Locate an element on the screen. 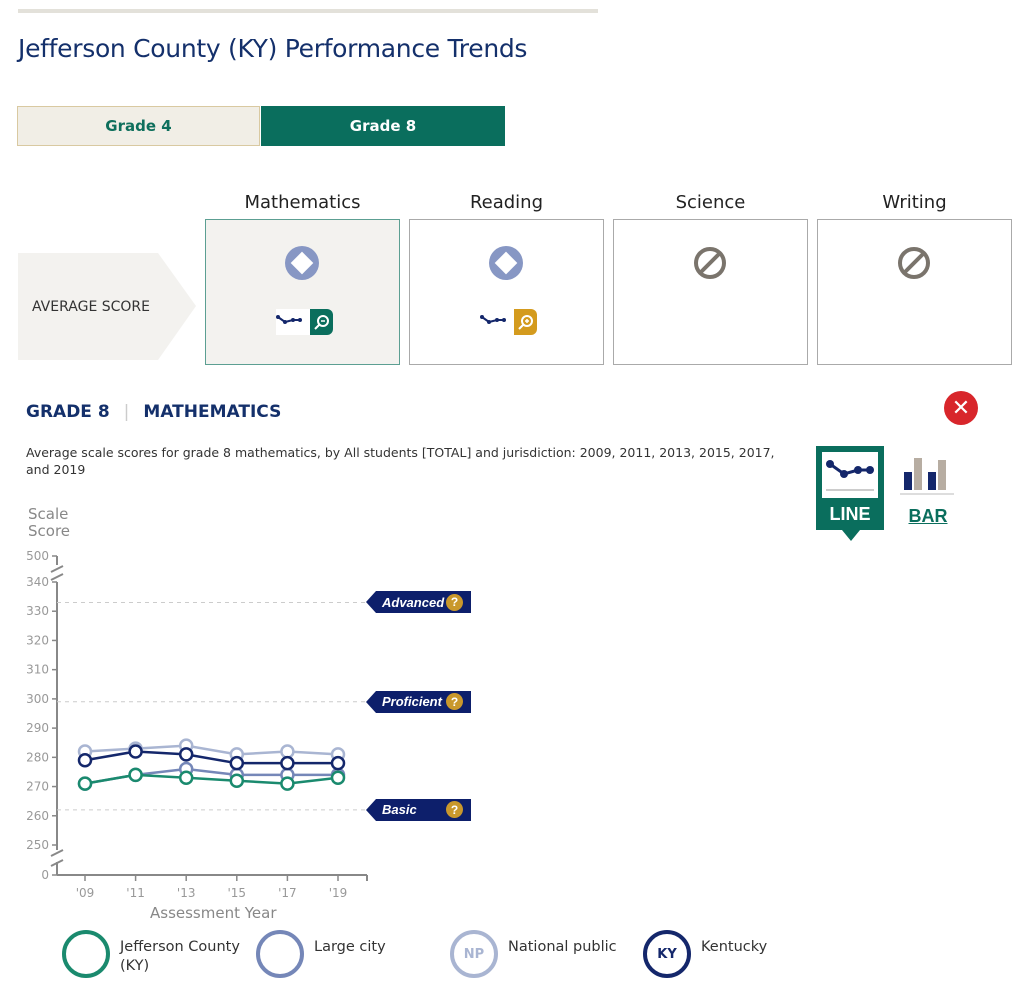  y-tick-label: 300 is located at coordinates (37, 699).